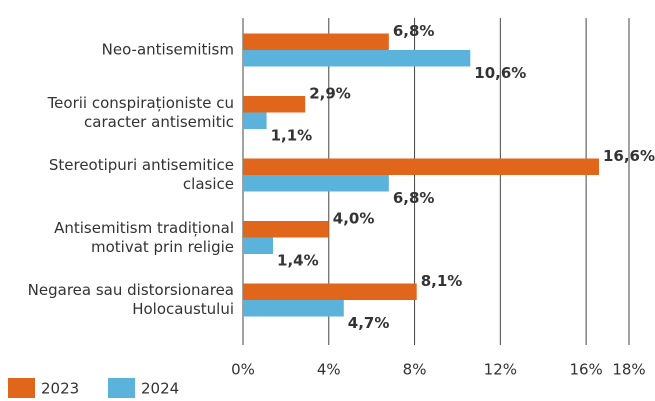 This screenshot has height=401, width=655. I want to click on data-label: 10,6%, so click(500, 73).